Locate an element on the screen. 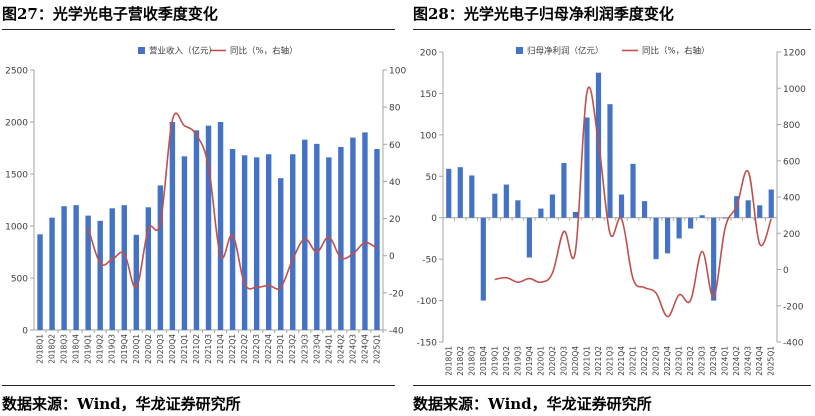 The image size is (815, 416). x-tick-label: 2021Q1 is located at coordinates (184, 349).